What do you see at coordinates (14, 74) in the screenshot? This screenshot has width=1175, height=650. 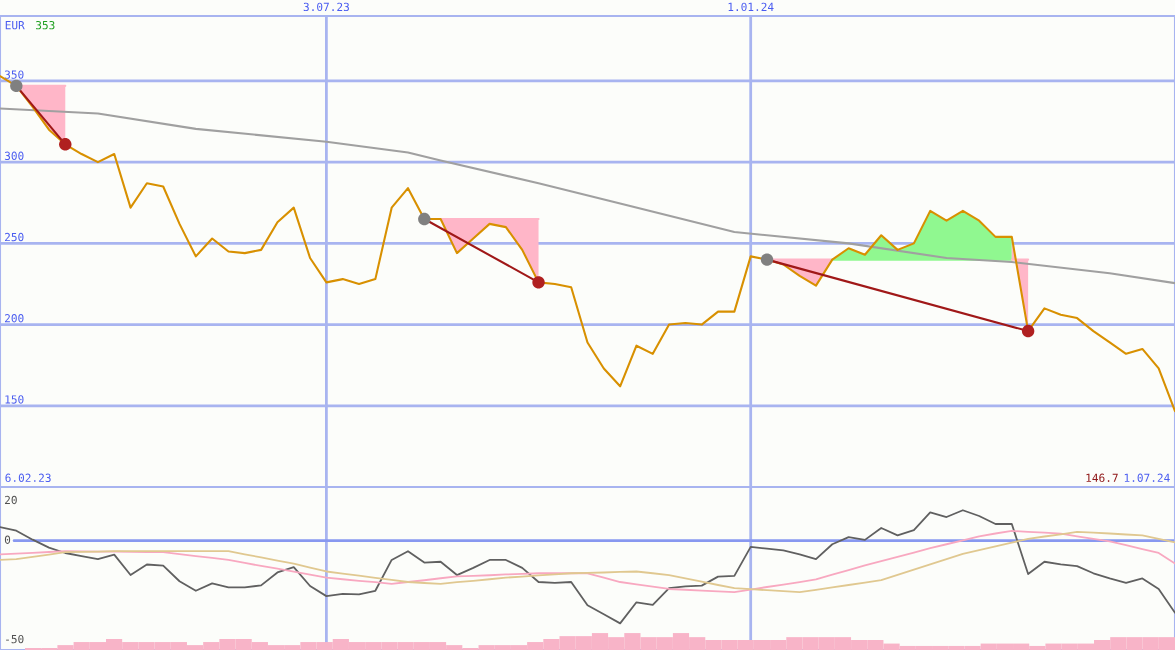 I see `y-tick-label: 350` at bounding box center [14, 74].